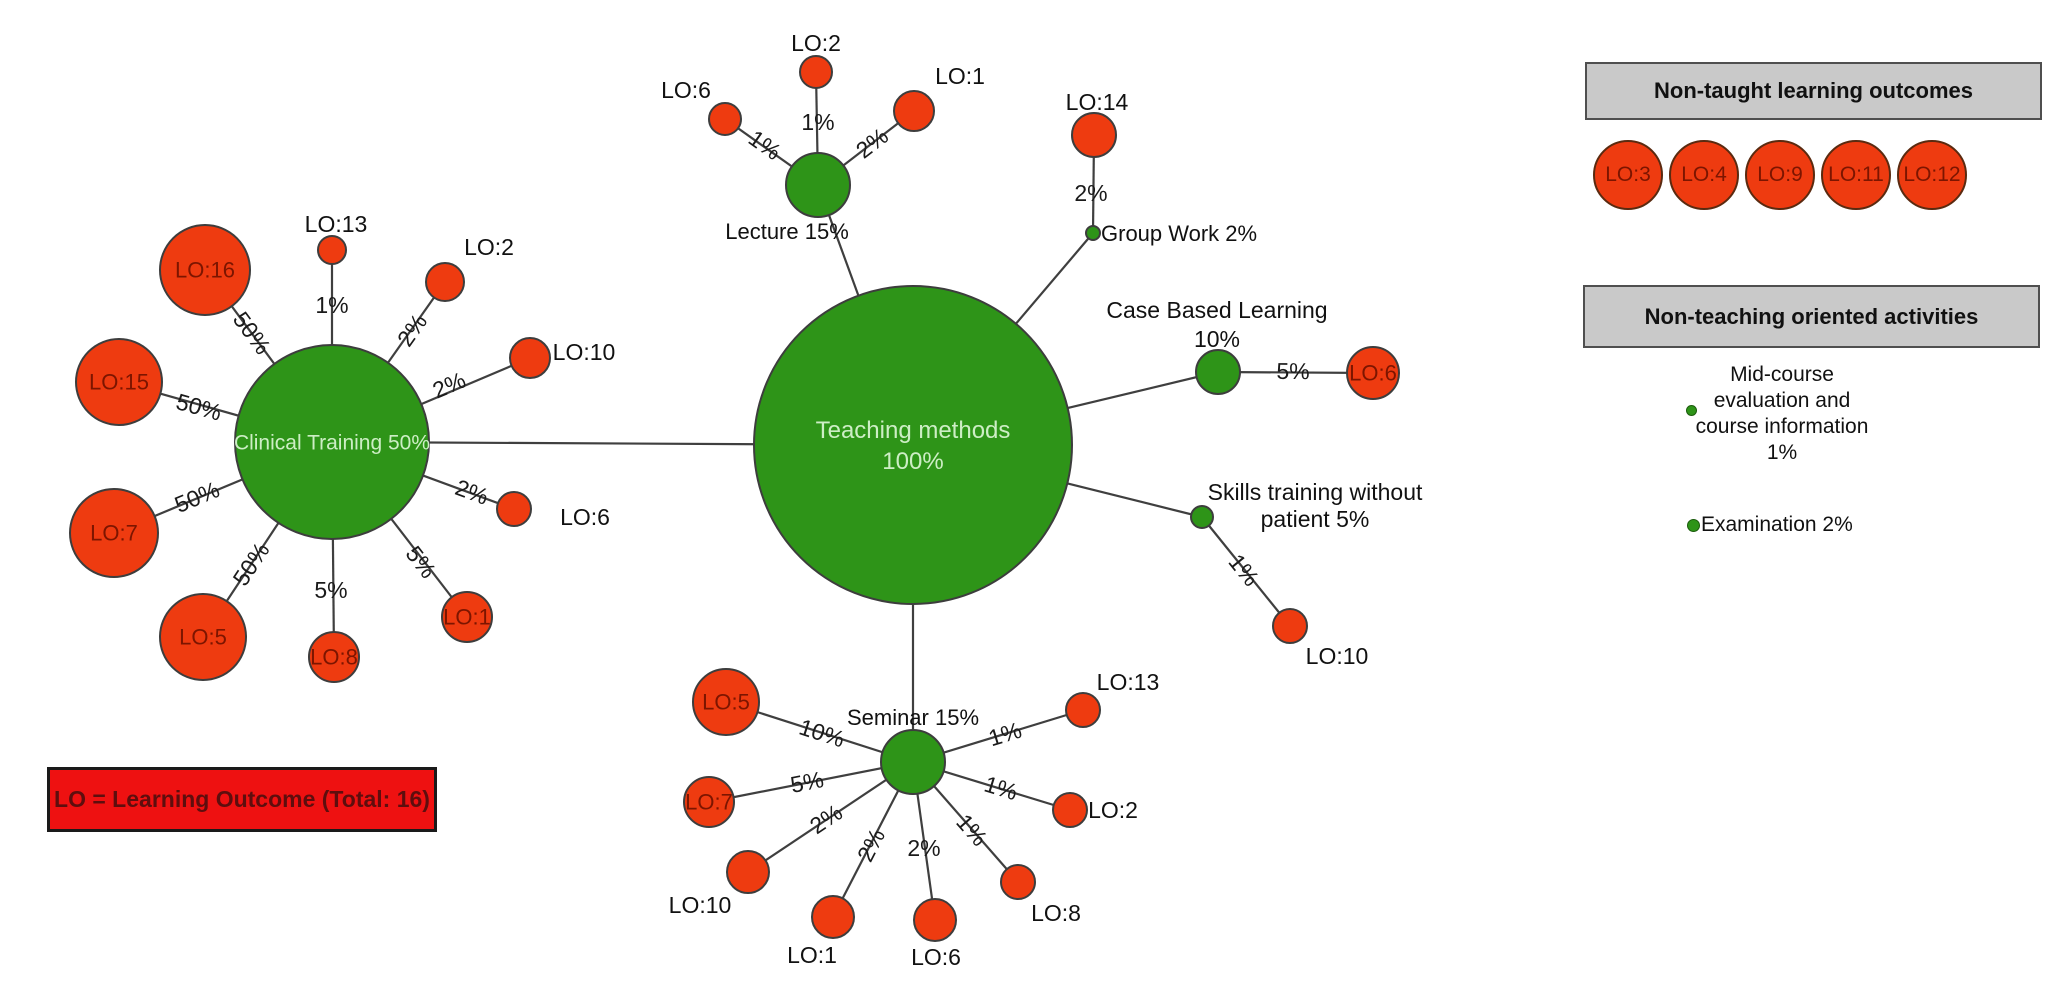 The image size is (2059, 1001). I want to click on node-label-l_lo2: LO:2, so click(816, 43).